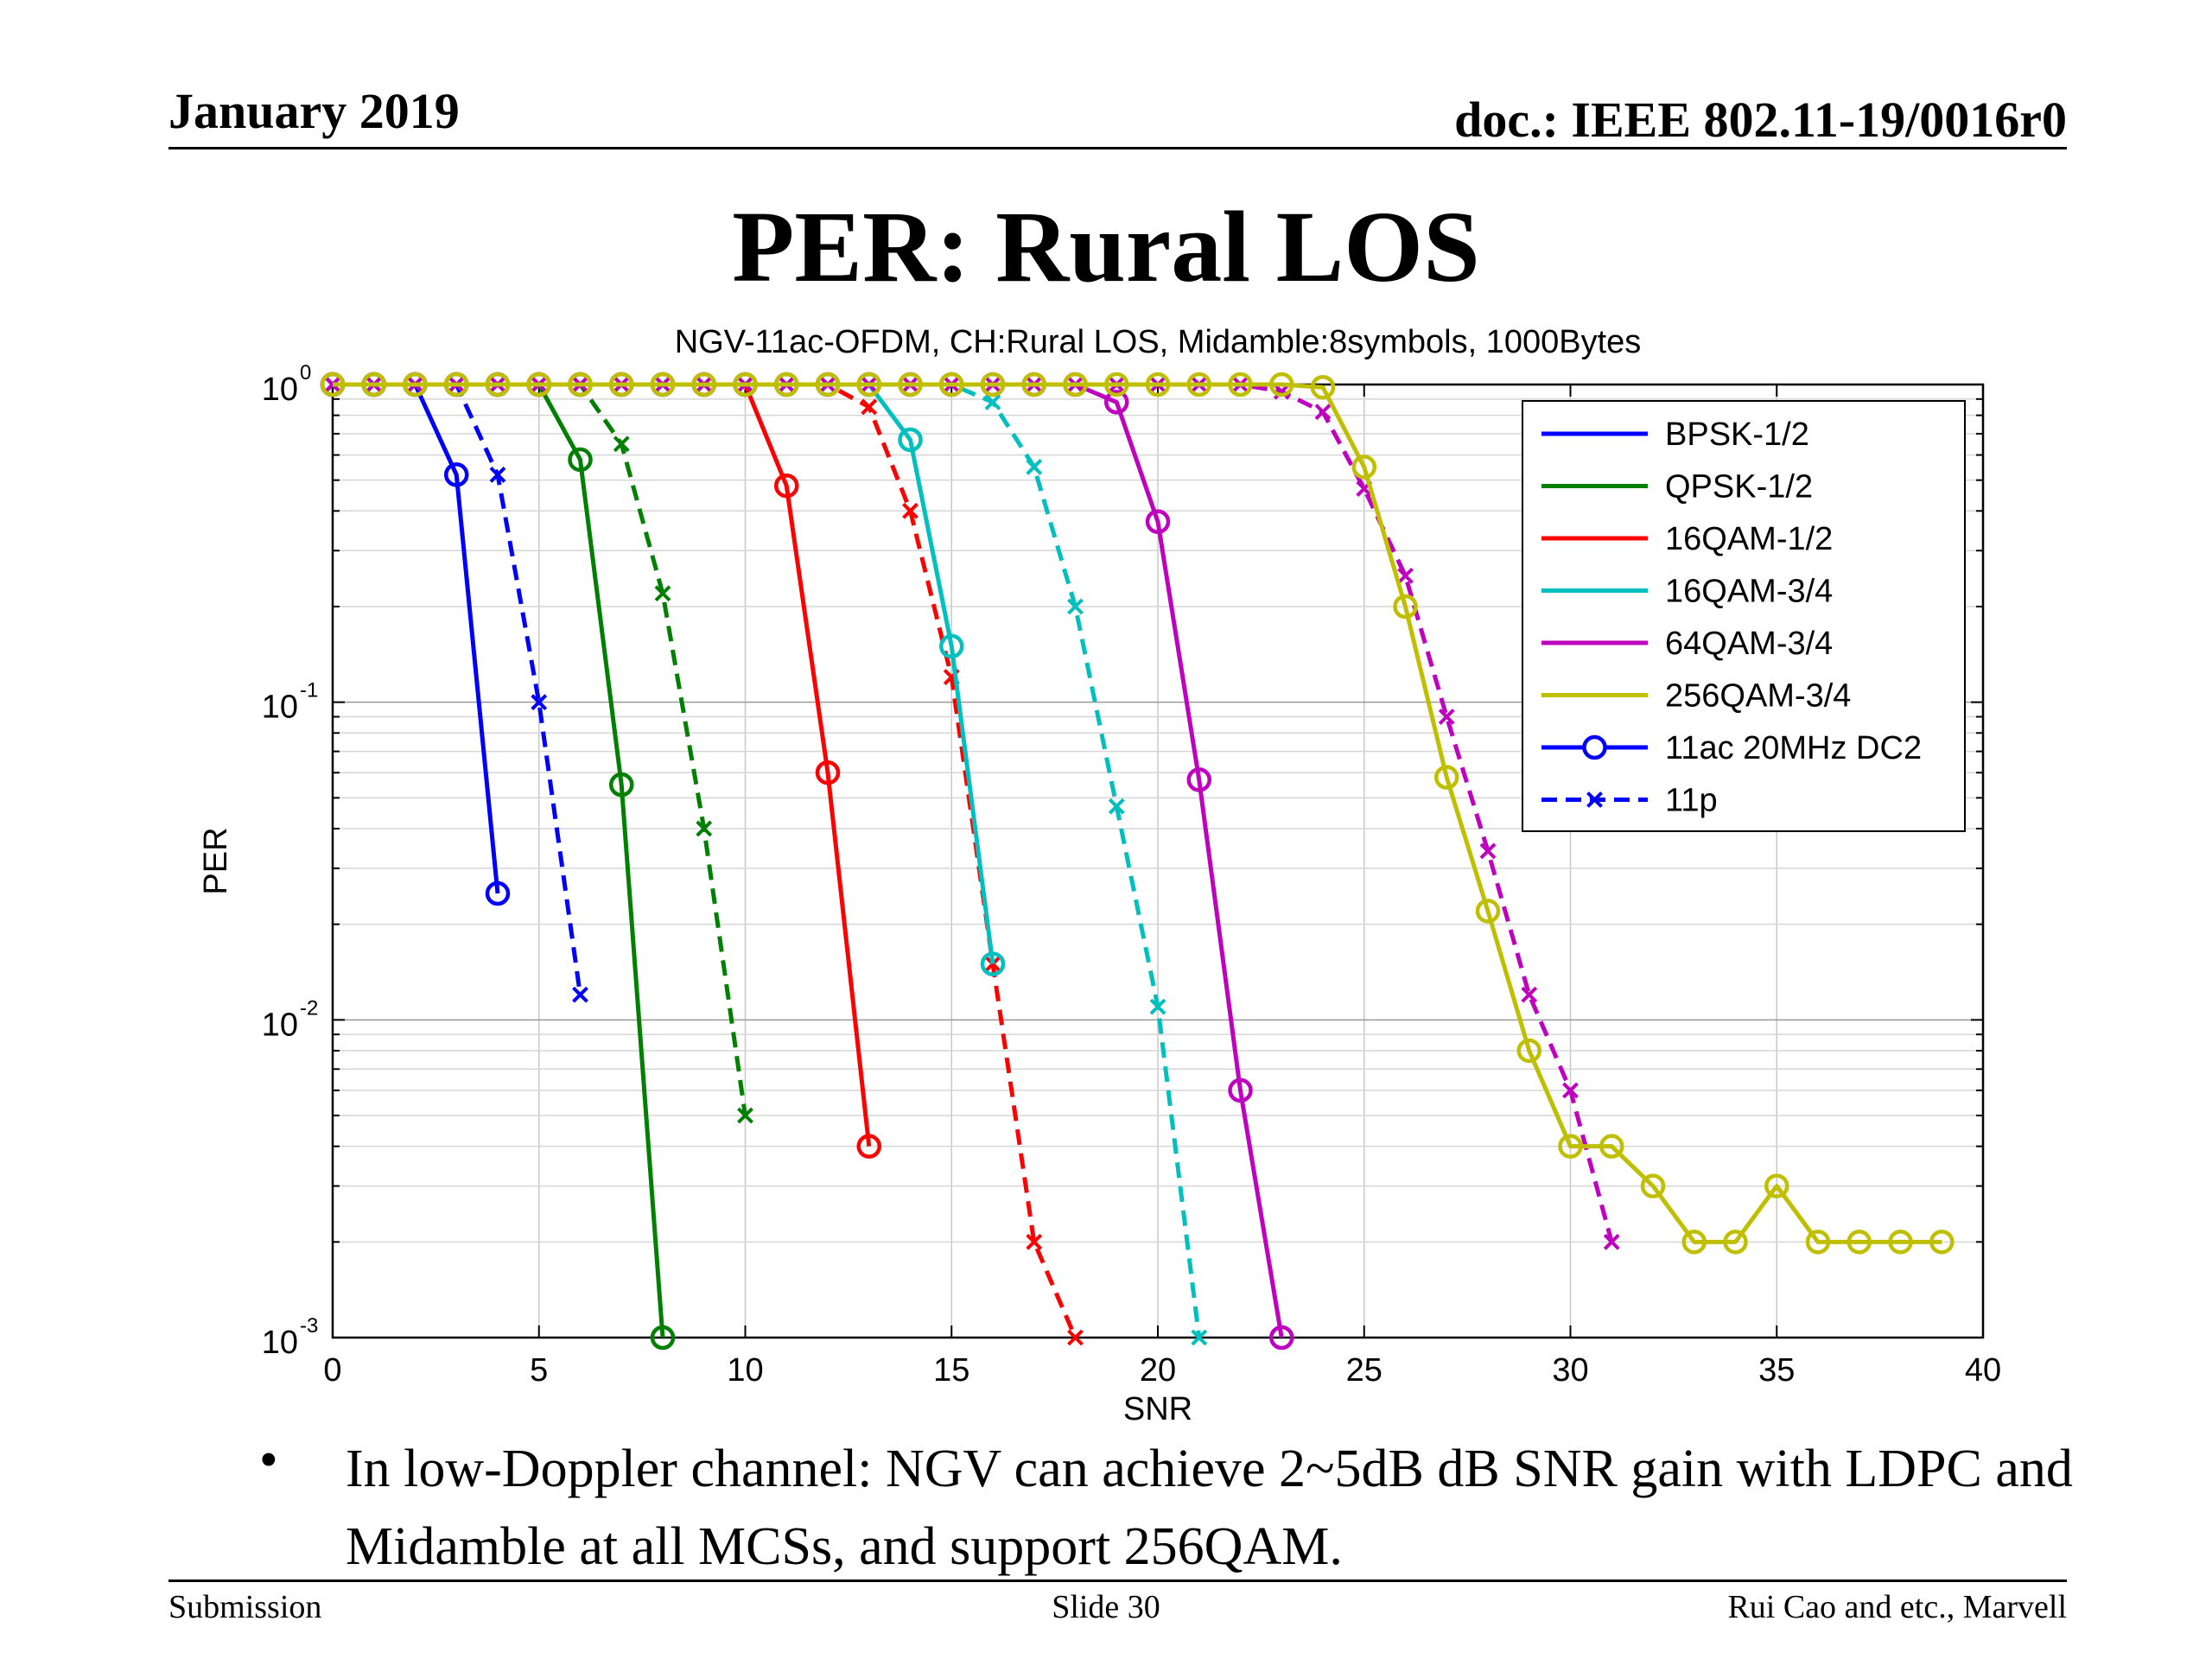 The image size is (2212, 1659). What do you see at coordinates (1749, 592) in the screenshot?
I see `legend-label: 16QAM-3/4` at bounding box center [1749, 592].